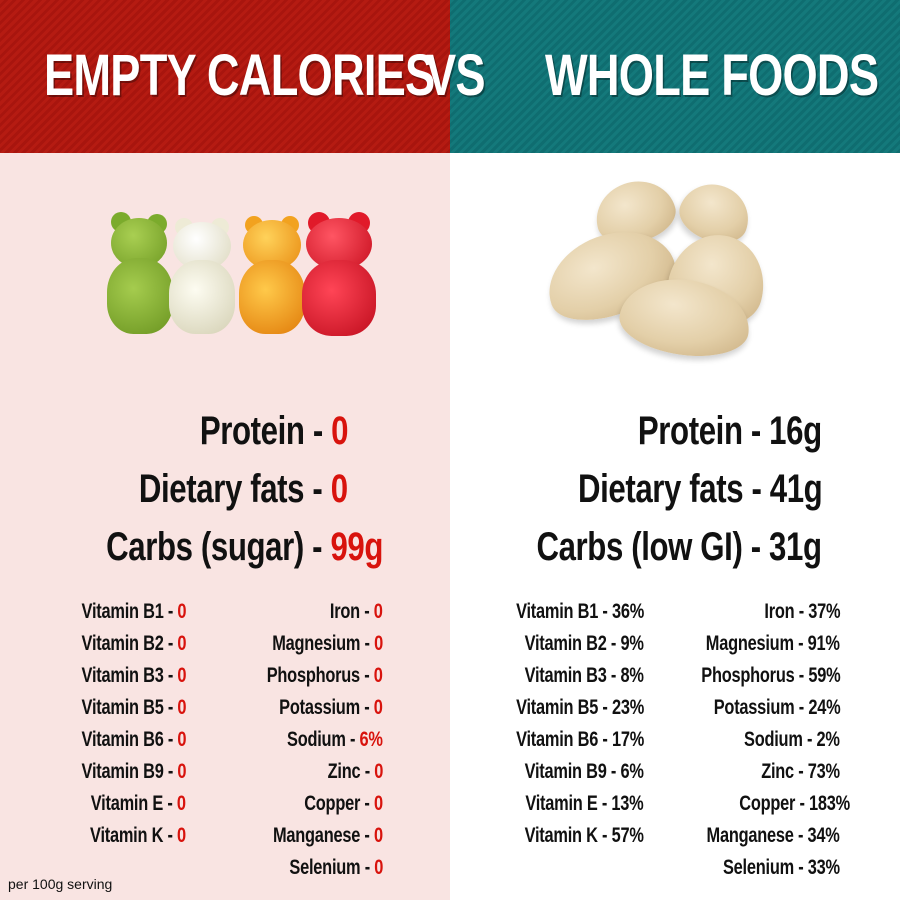  I want to click on nutrient-row: Manganese - 0, so click(328, 836).